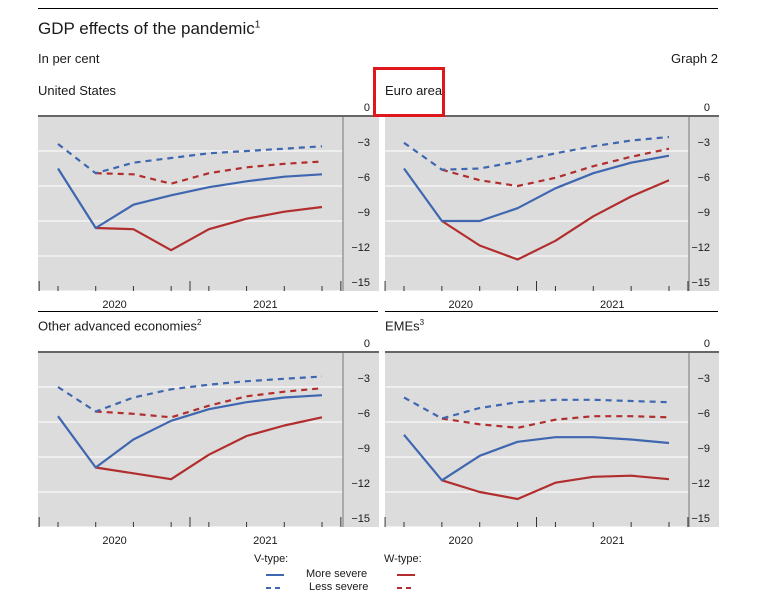 This screenshot has height=601, width=779. What do you see at coordinates (271, 559) in the screenshot?
I see `legend-v-type-label: V-type:` at bounding box center [271, 559].